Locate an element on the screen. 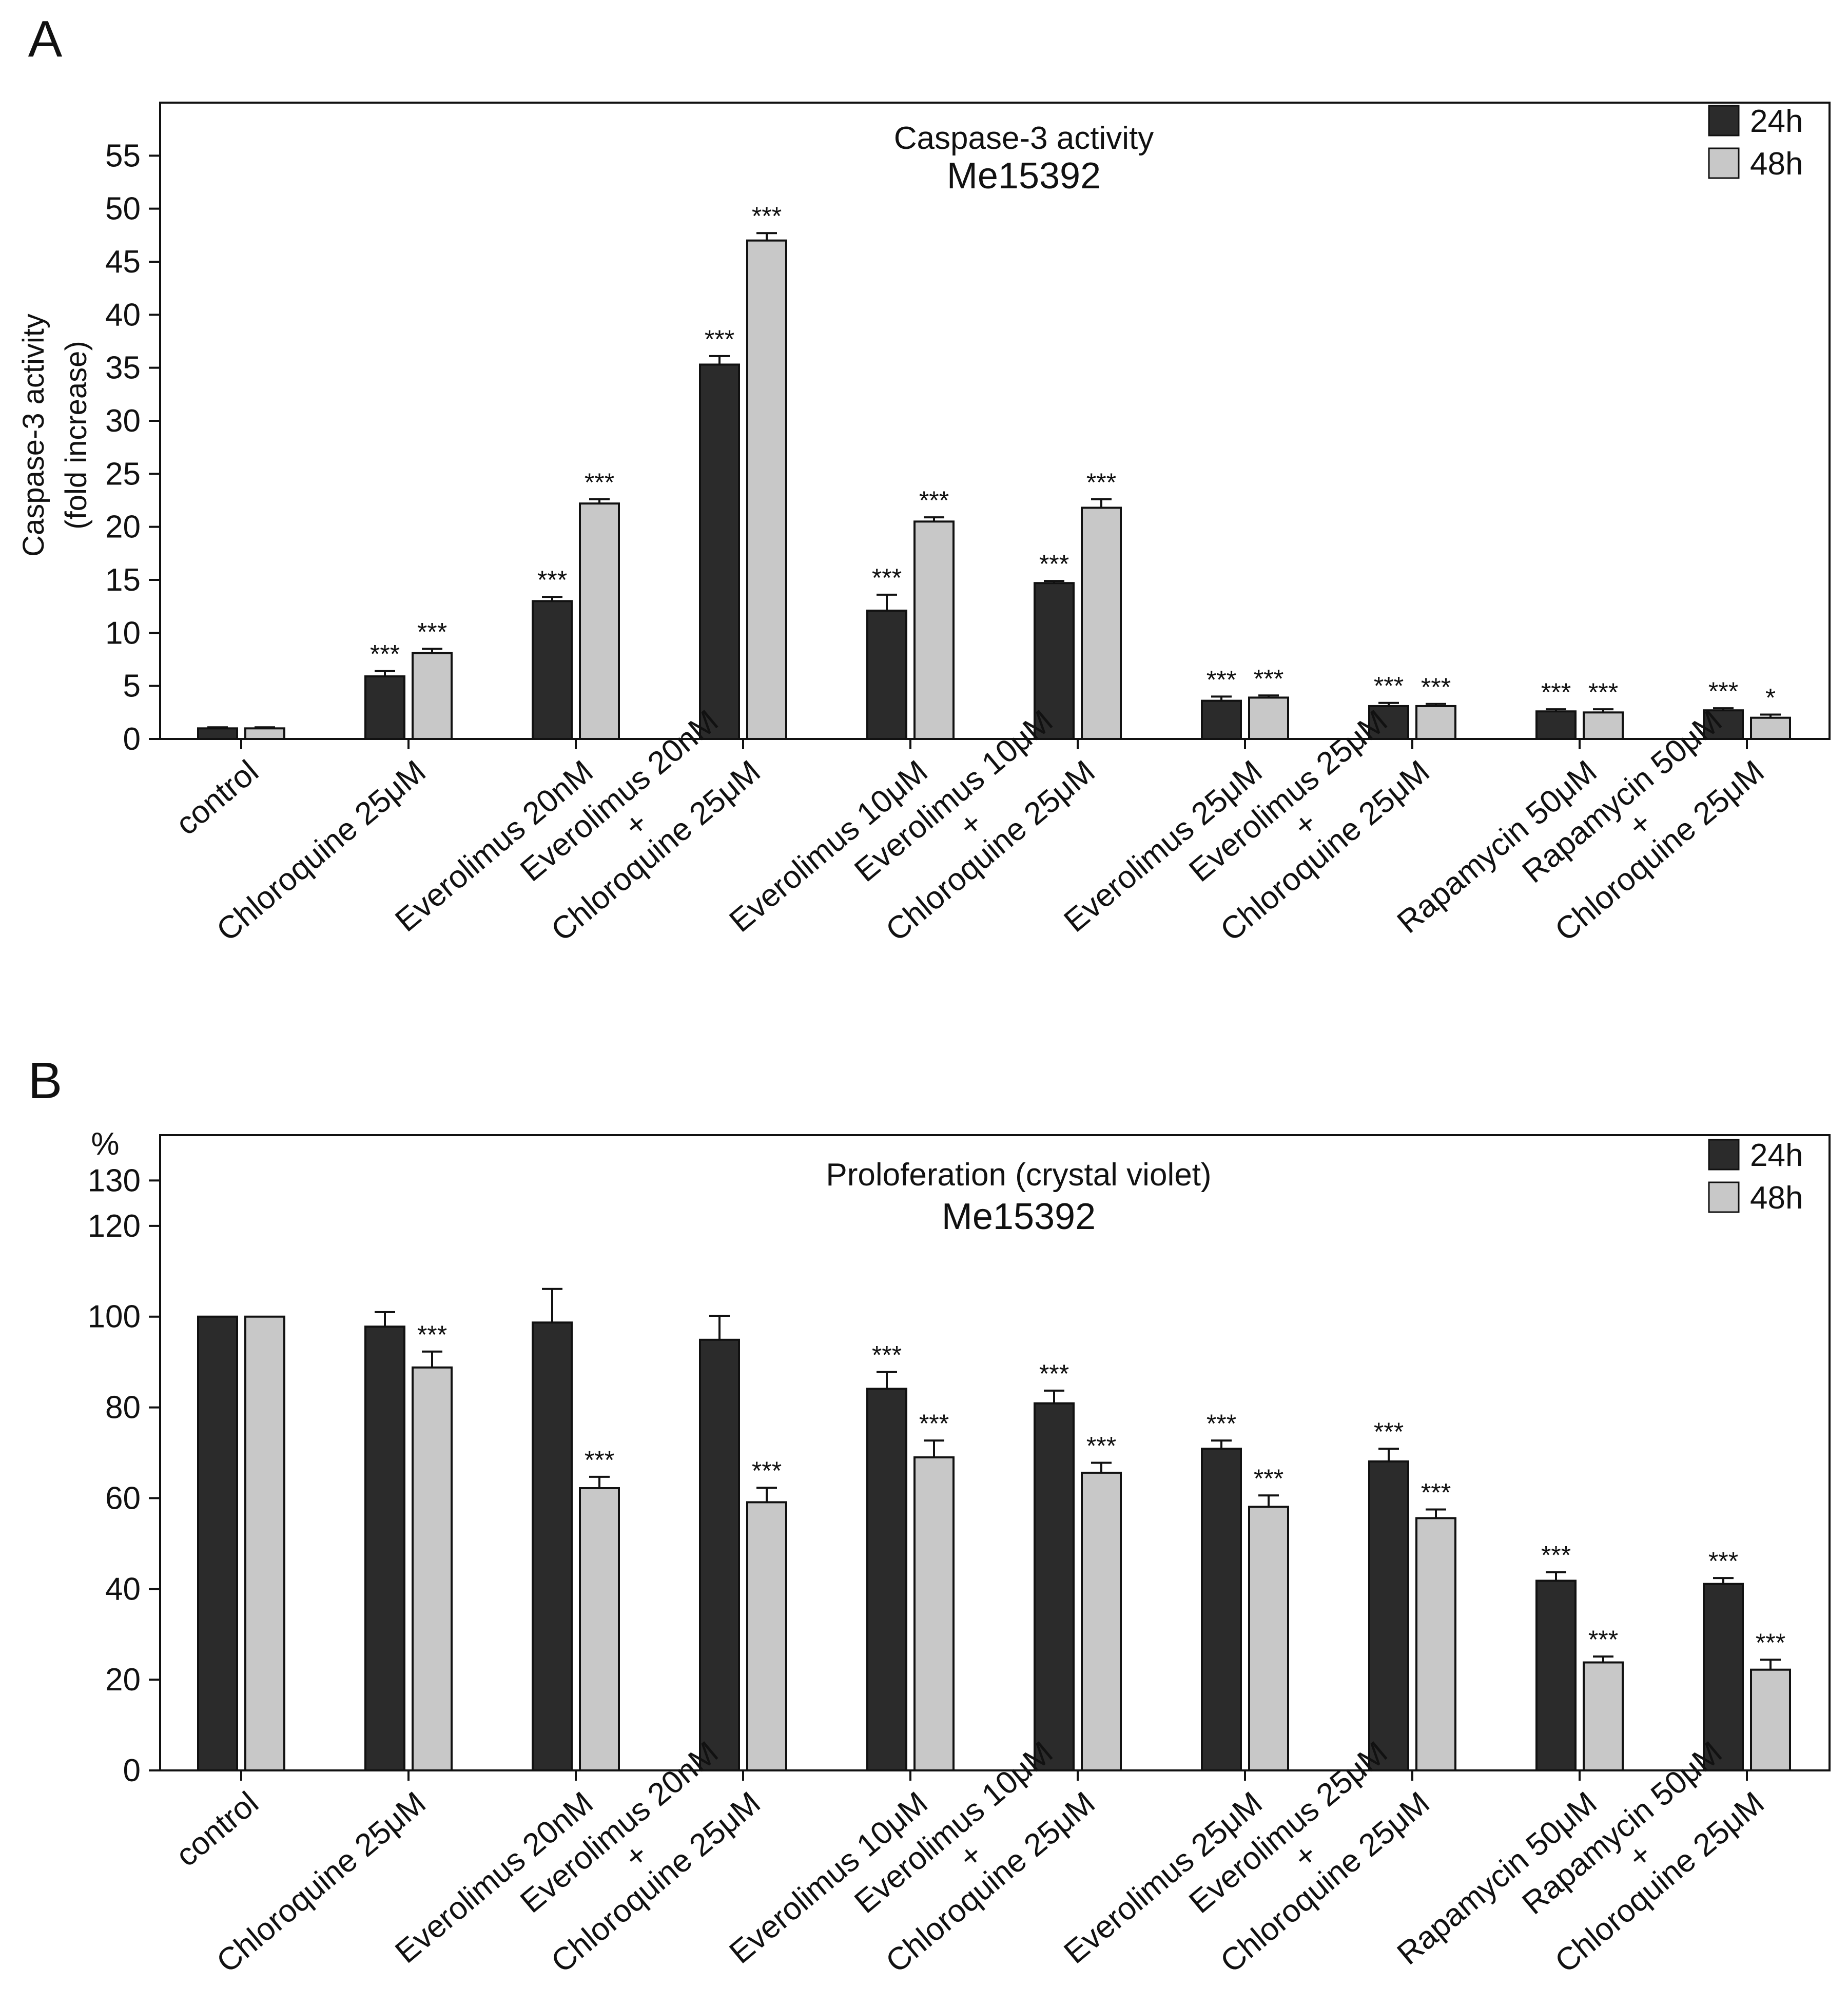 The image size is (1848, 2007). y-tick-label: 35 is located at coordinates (123, 368).